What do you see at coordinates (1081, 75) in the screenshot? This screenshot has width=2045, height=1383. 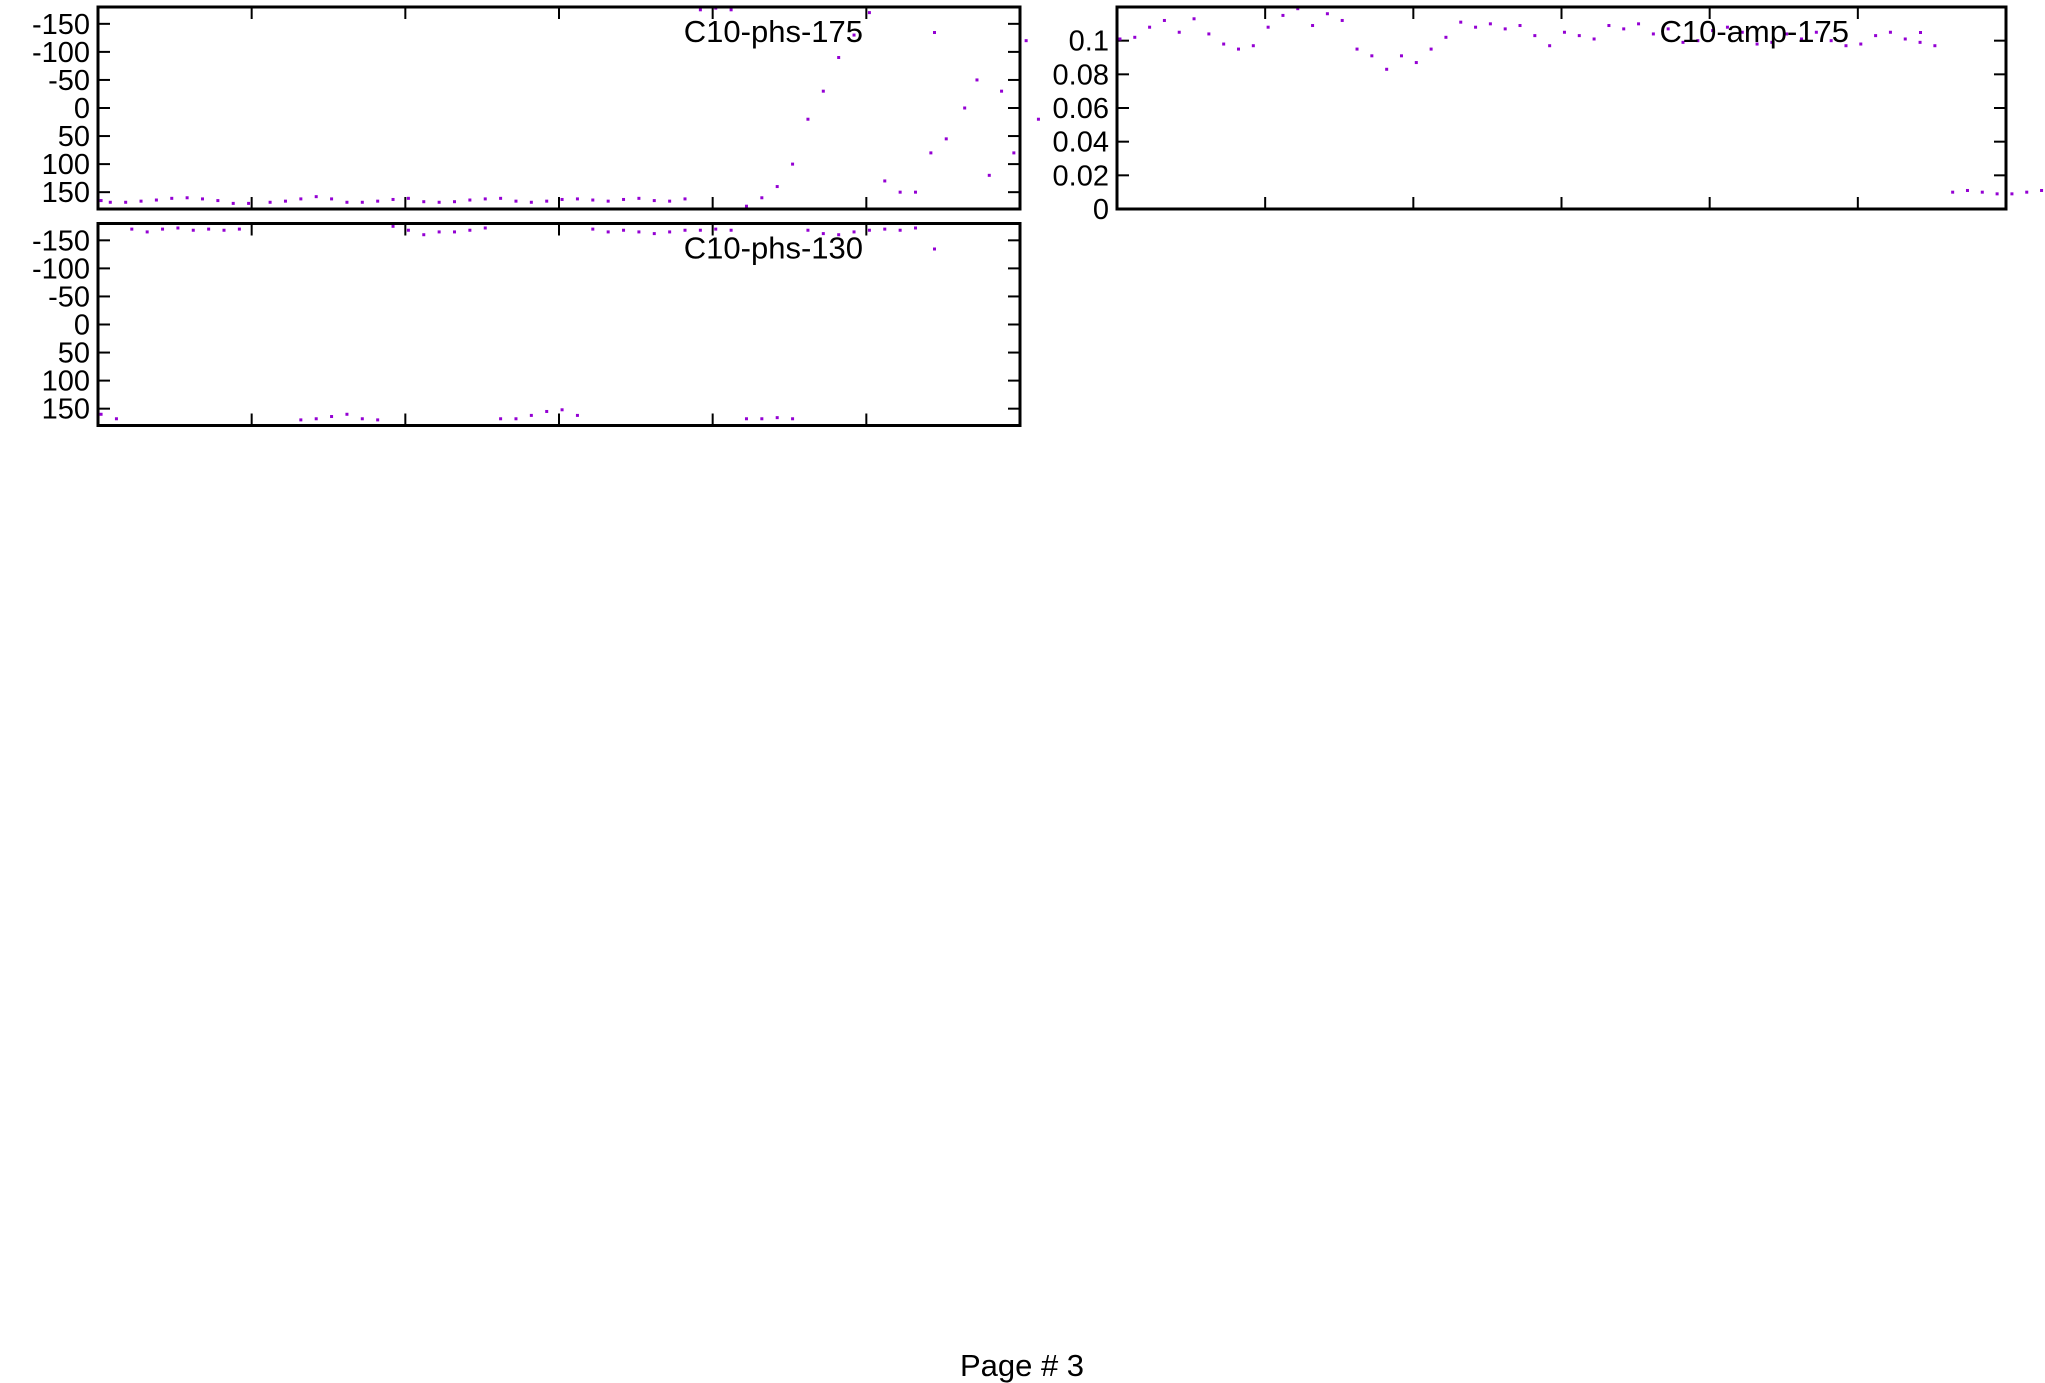 I see `y-tick-label: 0.08` at bounding box center [1081, 75].